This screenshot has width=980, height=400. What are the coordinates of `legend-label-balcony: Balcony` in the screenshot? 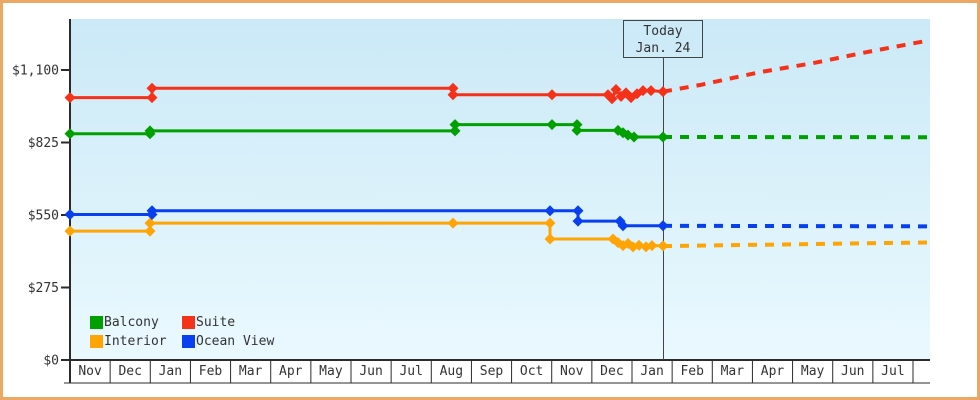 It's located at (131, 322).